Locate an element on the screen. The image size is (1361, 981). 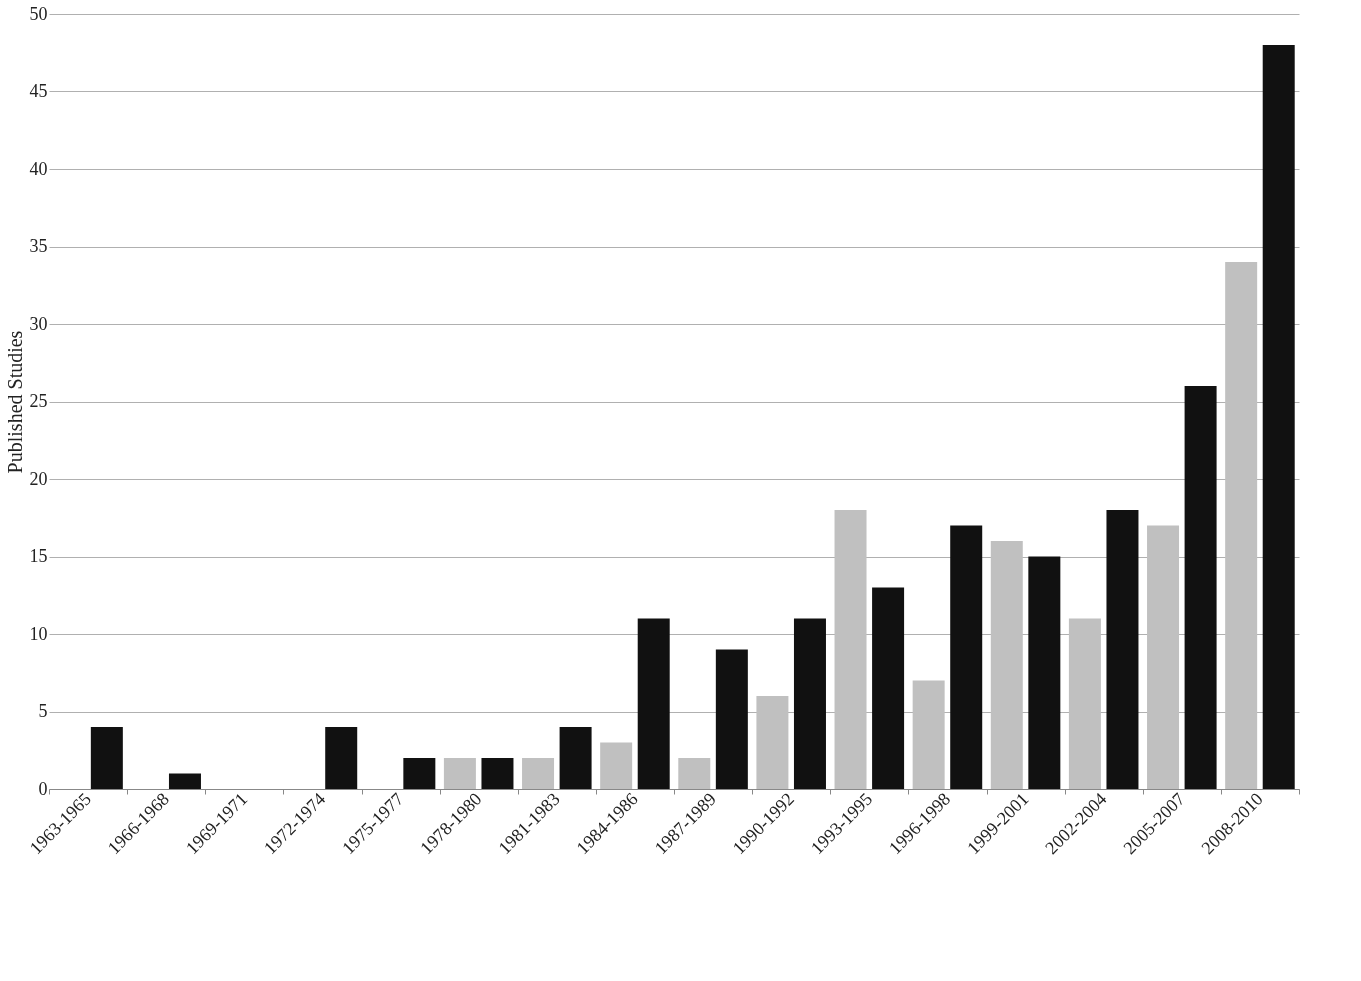
y-tick-label: 35 is located at coordinates (38, 246).